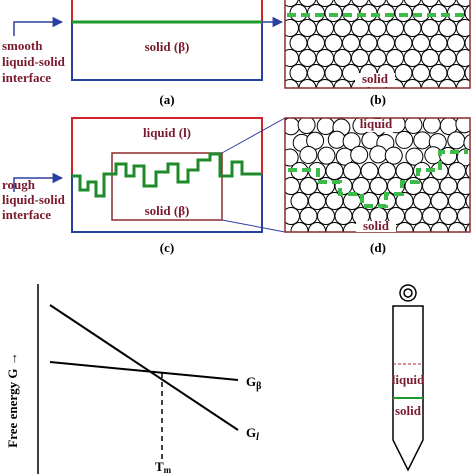 This screenshot has width=474, height=474. What do you see at coordinates (167, 11) in the screenshot?
I see `liquid-region` at bounding box center [167, 11].